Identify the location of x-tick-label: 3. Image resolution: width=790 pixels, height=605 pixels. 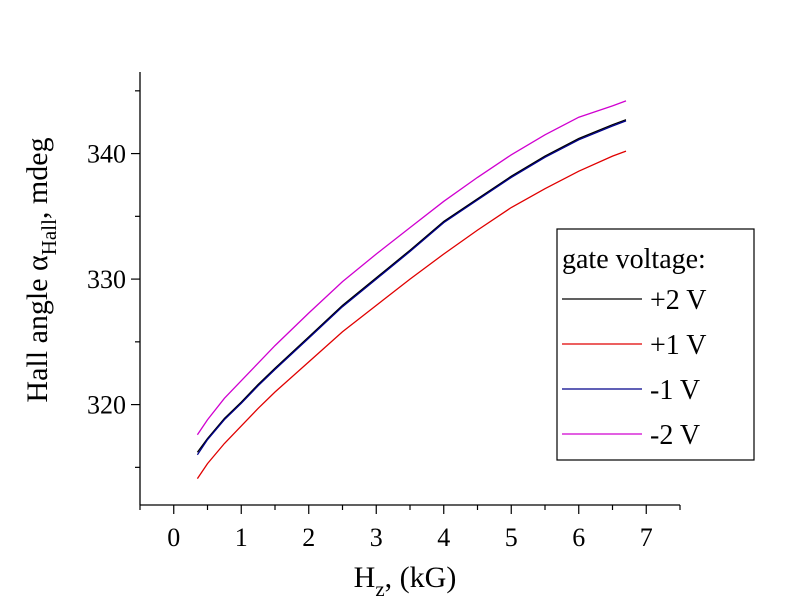
(376, 537).